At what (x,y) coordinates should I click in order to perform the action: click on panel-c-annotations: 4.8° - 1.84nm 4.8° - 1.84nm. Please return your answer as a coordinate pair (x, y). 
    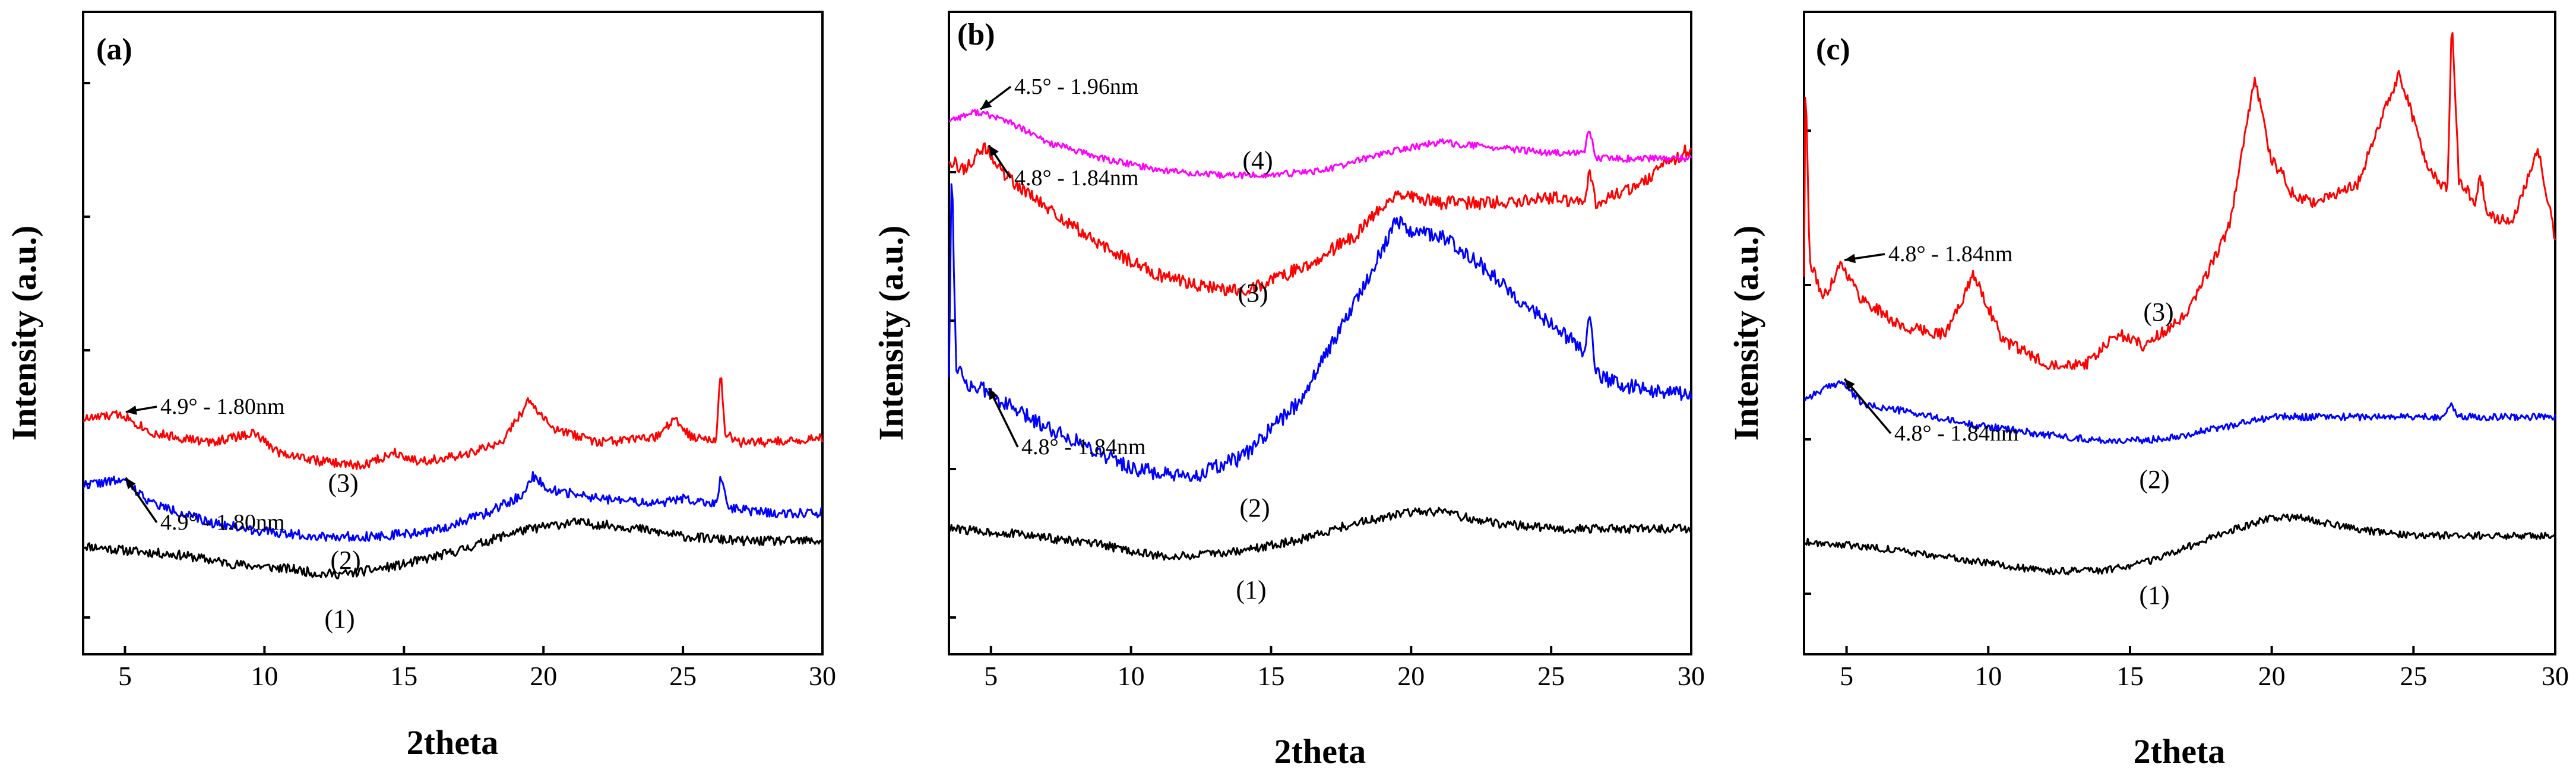
    Looking at the image, I should click on (1930, 344).